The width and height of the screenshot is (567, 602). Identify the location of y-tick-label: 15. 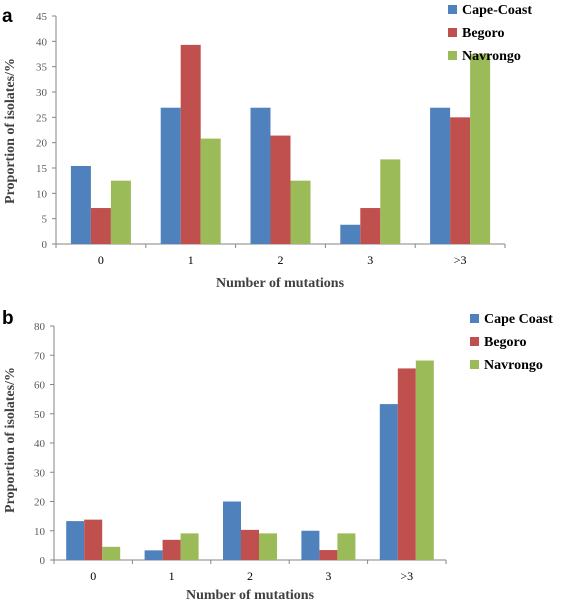
(42, 169).